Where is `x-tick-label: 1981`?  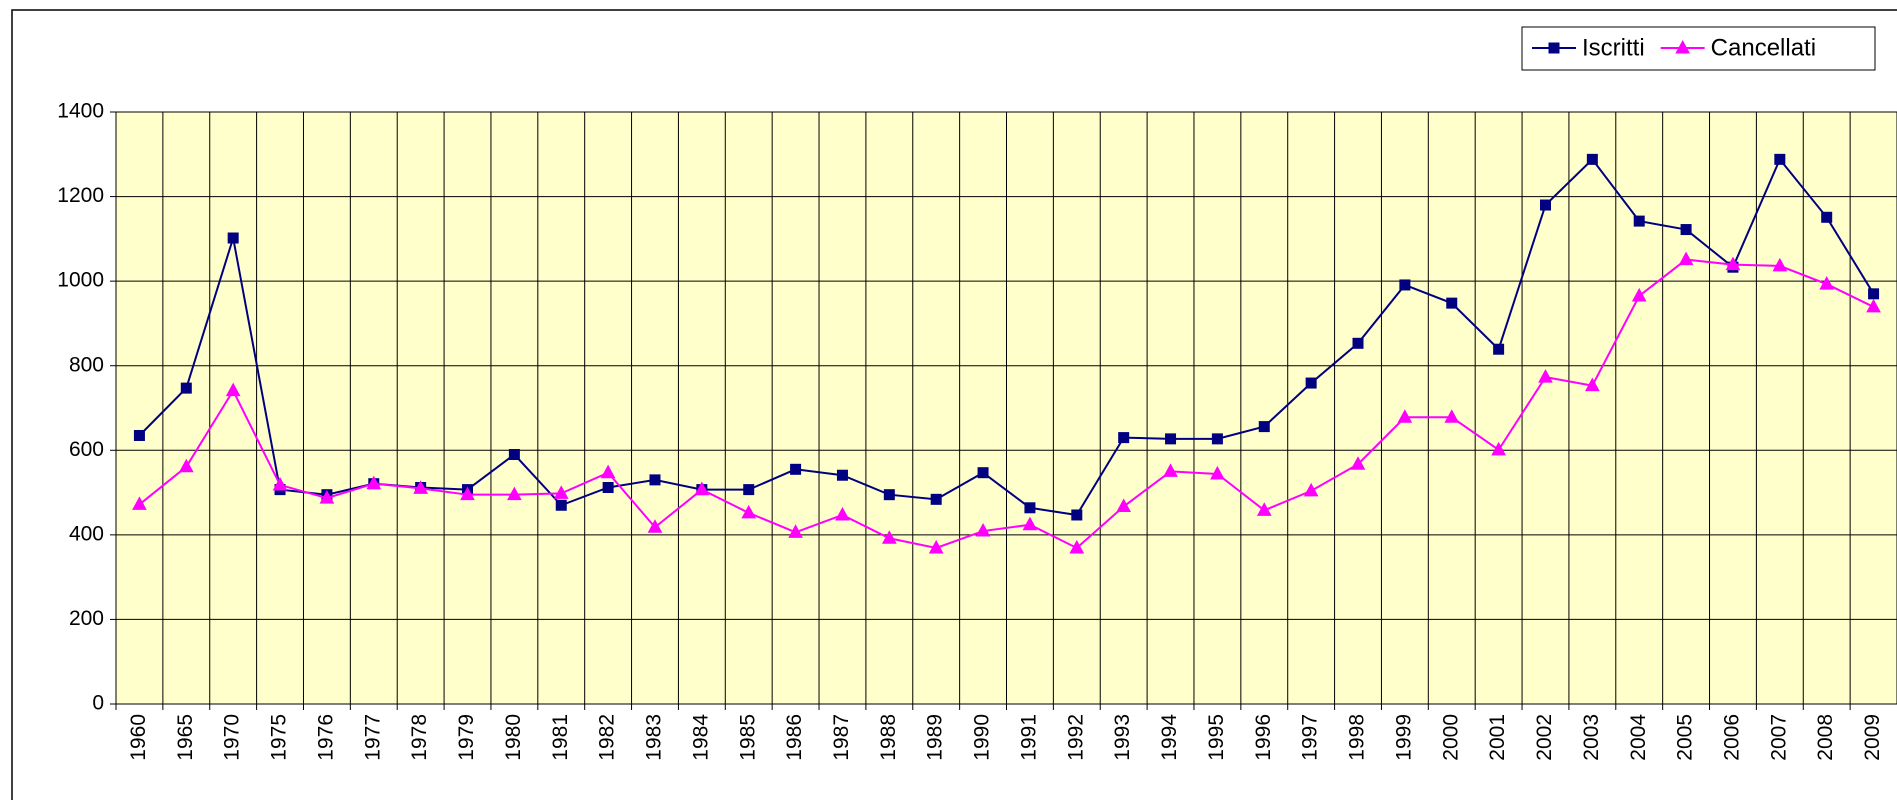
x-tick-label: 1981 is located at coordinates (560, 737).